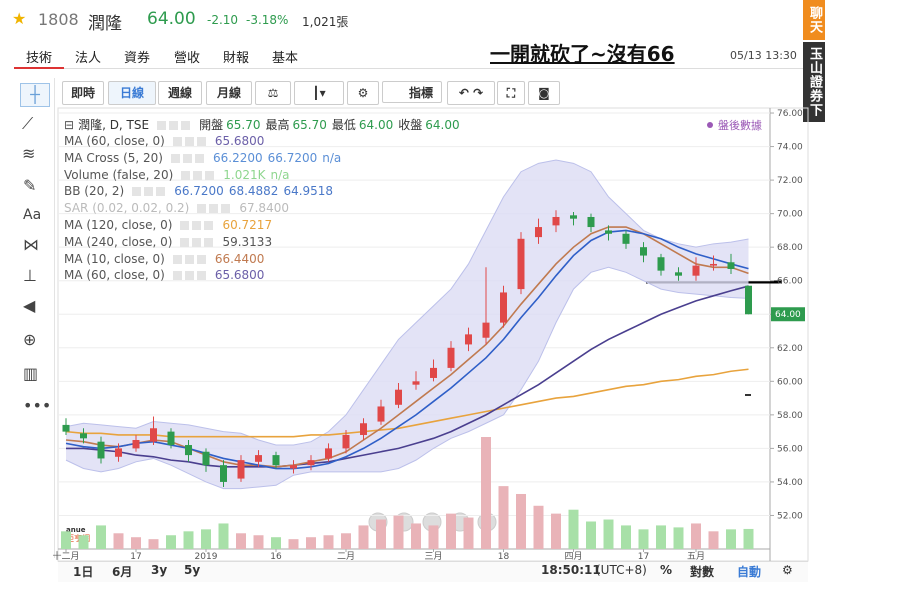  Describe the element at coordinates (88, 58) in the screenshot. I see `tab: 法人` at that location.